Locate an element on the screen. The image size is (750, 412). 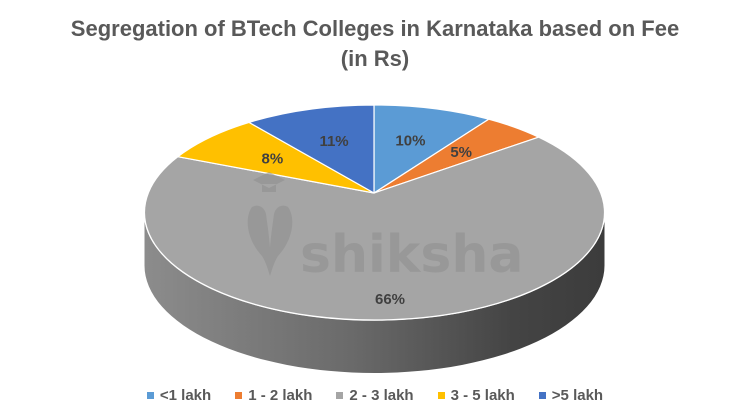
chart-title-sub: (in Rs) is located at coordinates (375, 58).